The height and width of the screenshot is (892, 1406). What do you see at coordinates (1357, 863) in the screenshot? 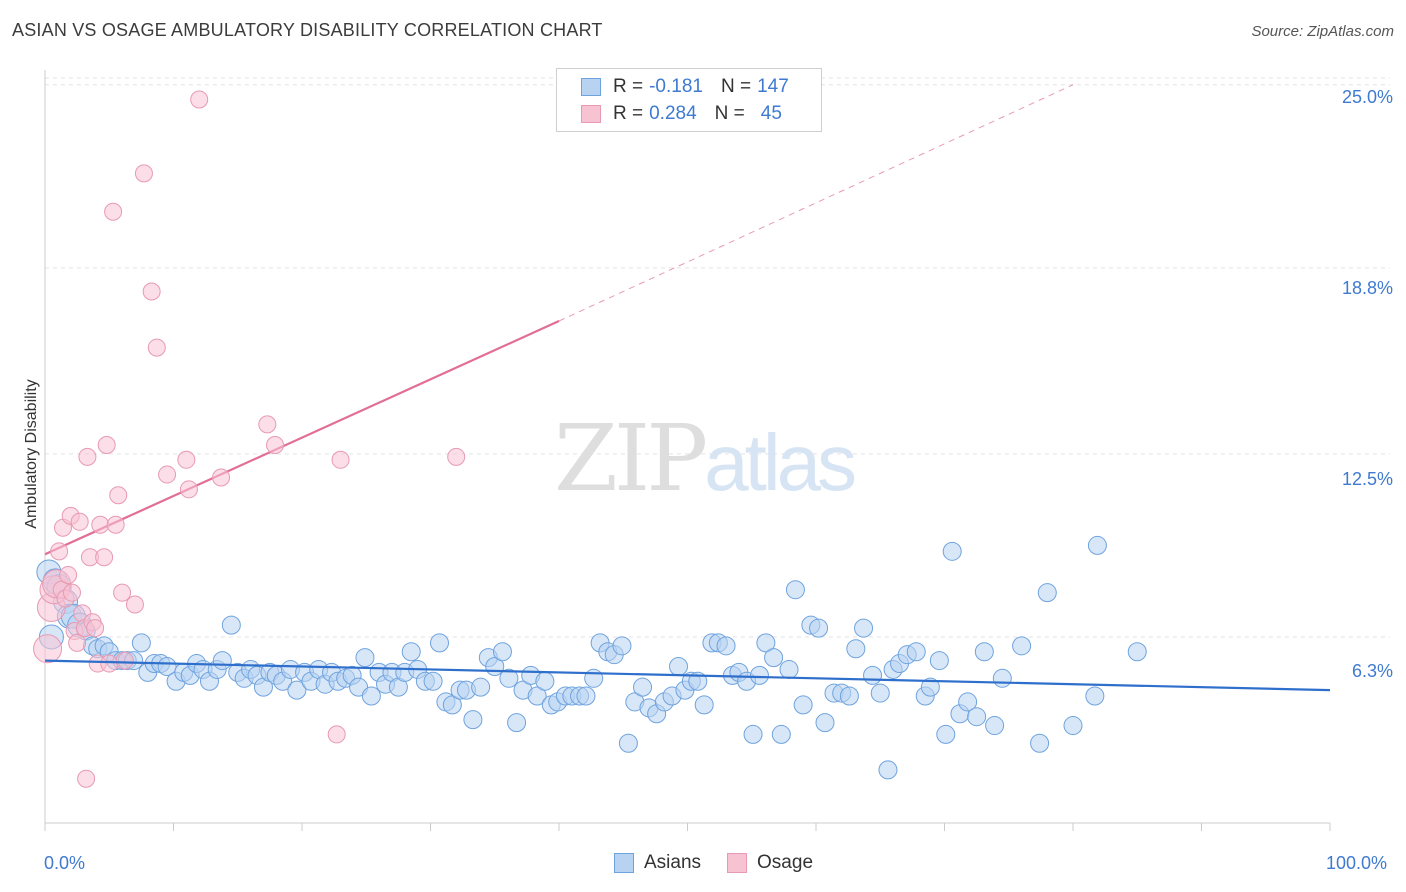
I see `x-tick-label-max: 100.0%` at bounding box center [1357, 863].